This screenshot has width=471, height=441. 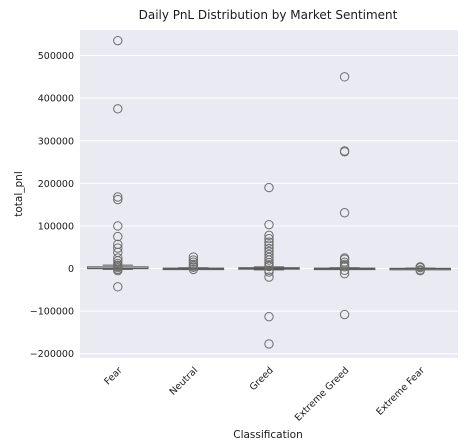 What do you see at coordinates (52, 354) in the screenshot?
I see `y-tick-label: −200000` at bounding box center [52, 354].